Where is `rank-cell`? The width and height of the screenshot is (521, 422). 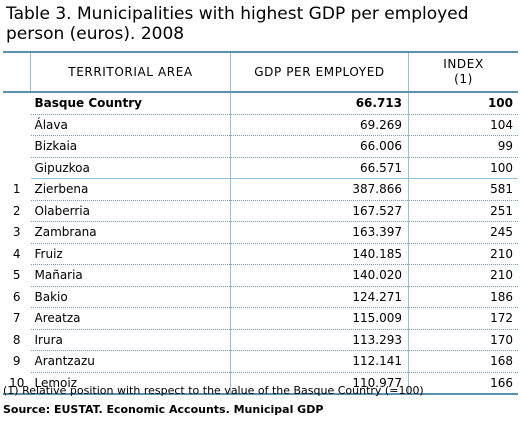
rank-cell is located at coordinates (17, 103).